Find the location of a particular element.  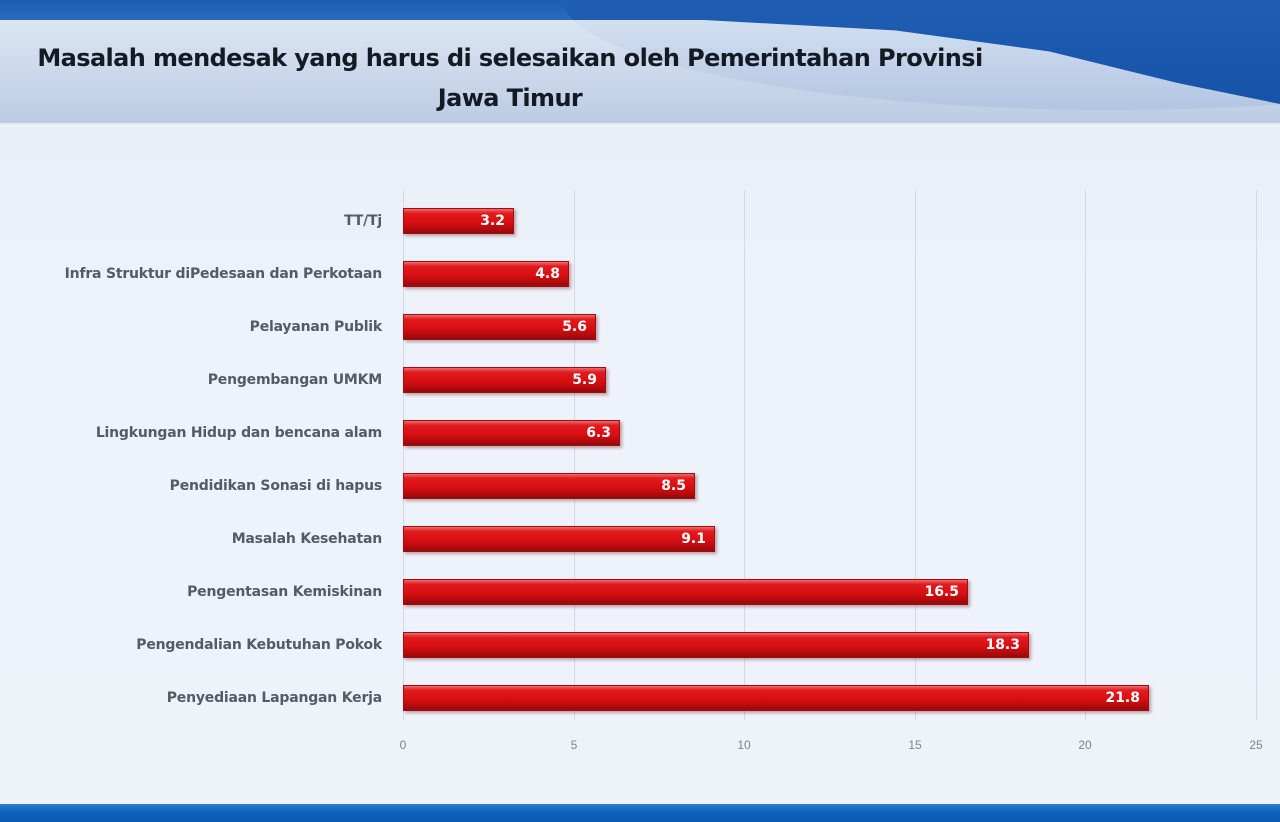

bar: 21.8 is located at coordinates (776, 698).